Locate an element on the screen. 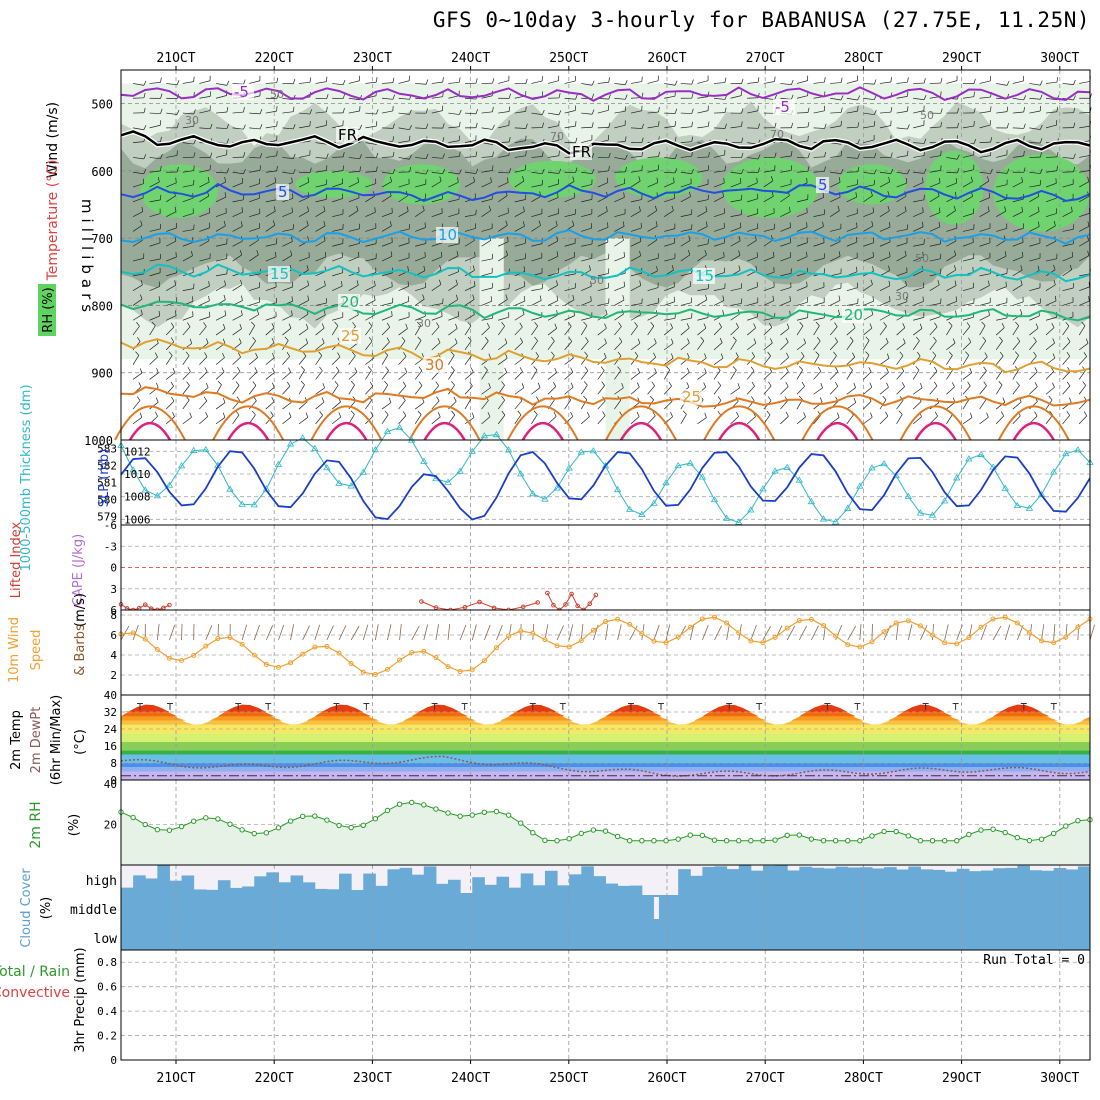 The height and width of the screenshot is (1100, 1100). bottom-date-label: 21OCT is located at coordinates (175, 1078).